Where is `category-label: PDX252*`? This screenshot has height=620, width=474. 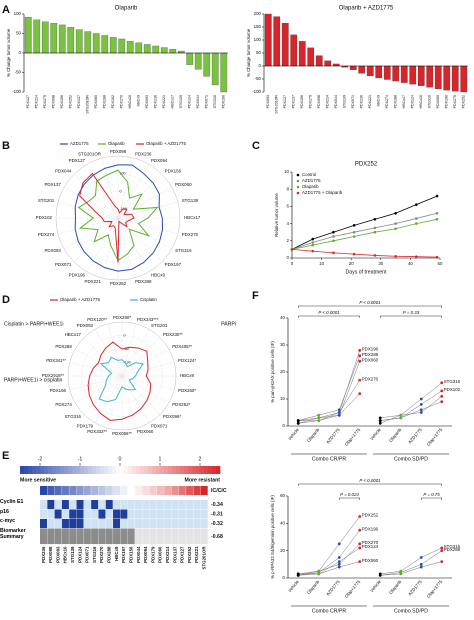 category-label: PDX252* is located at coordinates (181, 404).